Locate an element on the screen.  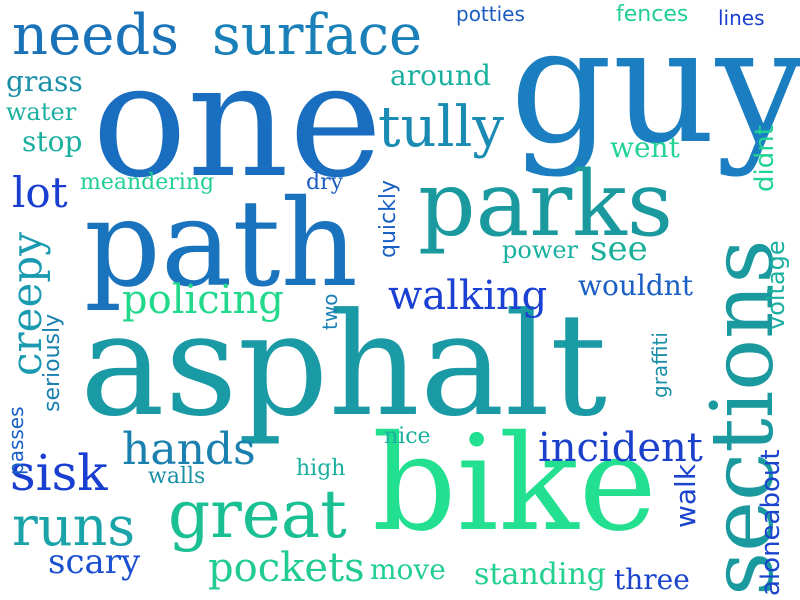
word-move: move is located at coordinates (408, 569).